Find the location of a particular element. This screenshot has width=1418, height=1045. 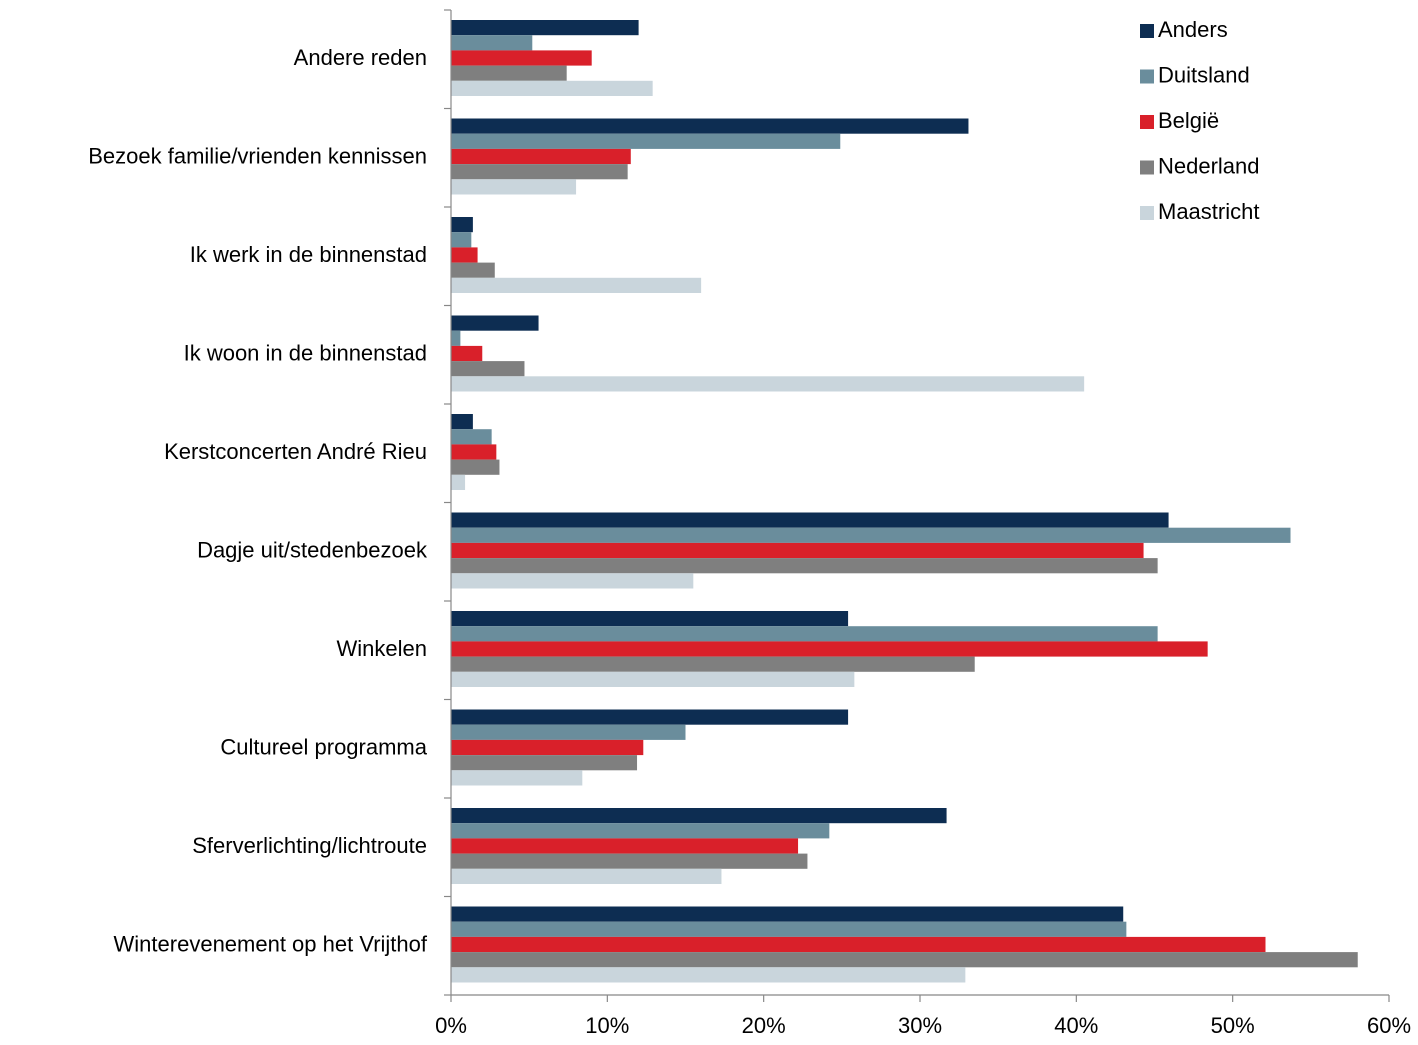

x-tick-label: 10% is located at coordinates (607, 1025).